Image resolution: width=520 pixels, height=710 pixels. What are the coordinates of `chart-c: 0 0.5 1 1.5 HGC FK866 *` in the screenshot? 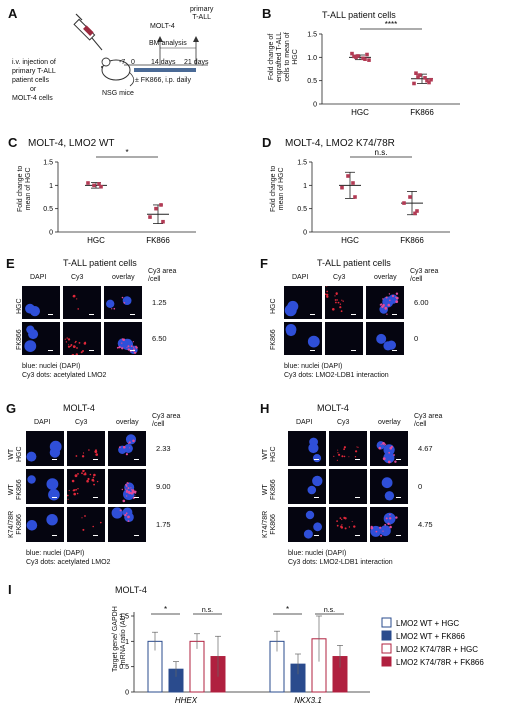 It's located at (119, 196).